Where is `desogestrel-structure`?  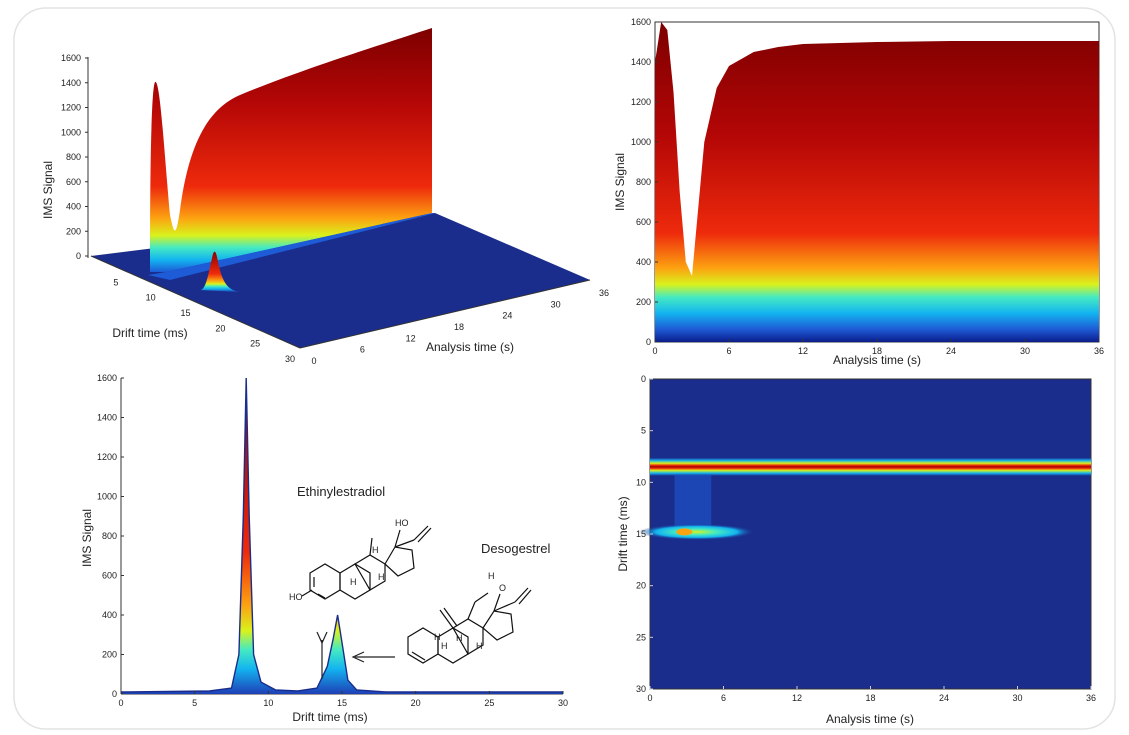 desogestrel-structure is located at coordinates (441, 625).